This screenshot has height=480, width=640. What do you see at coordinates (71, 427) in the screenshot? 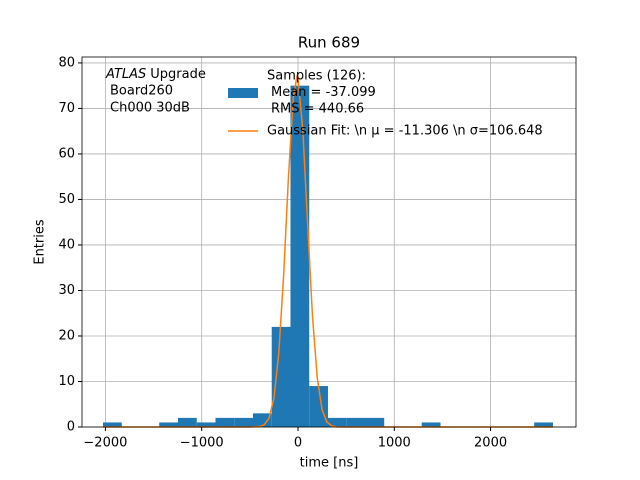
I see `y-tick-label: 0` at bounding box center [71, 427].